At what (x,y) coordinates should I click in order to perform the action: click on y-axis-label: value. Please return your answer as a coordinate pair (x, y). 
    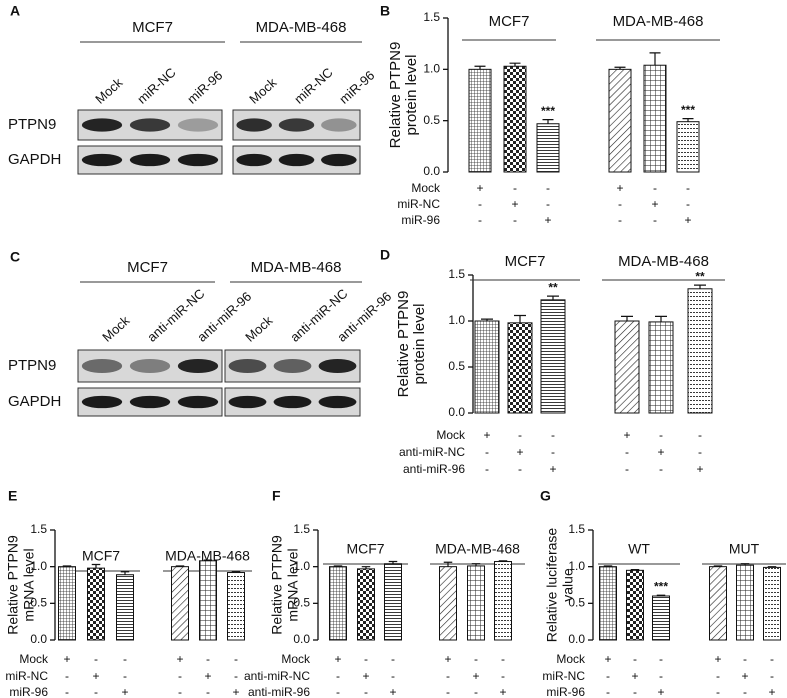
    Looking at the image, I should click on (568, 585).